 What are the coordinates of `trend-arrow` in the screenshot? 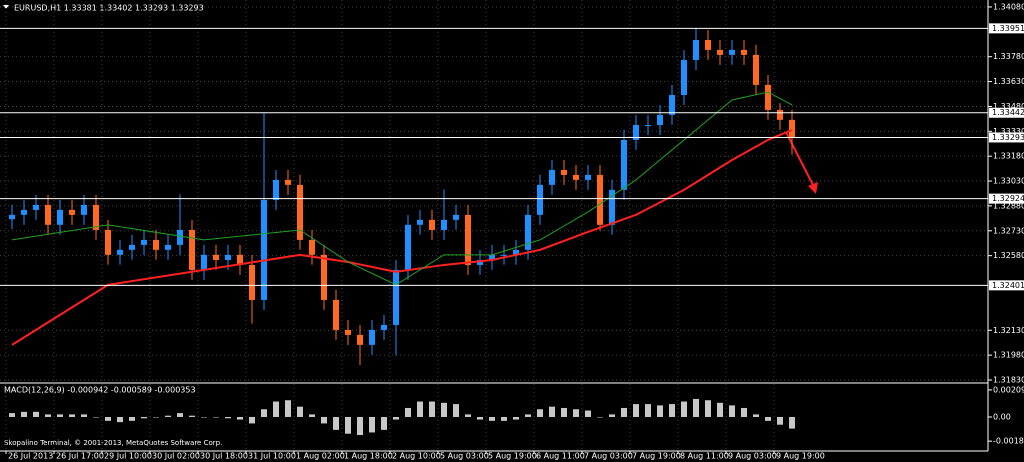 It's located at (801, 162).